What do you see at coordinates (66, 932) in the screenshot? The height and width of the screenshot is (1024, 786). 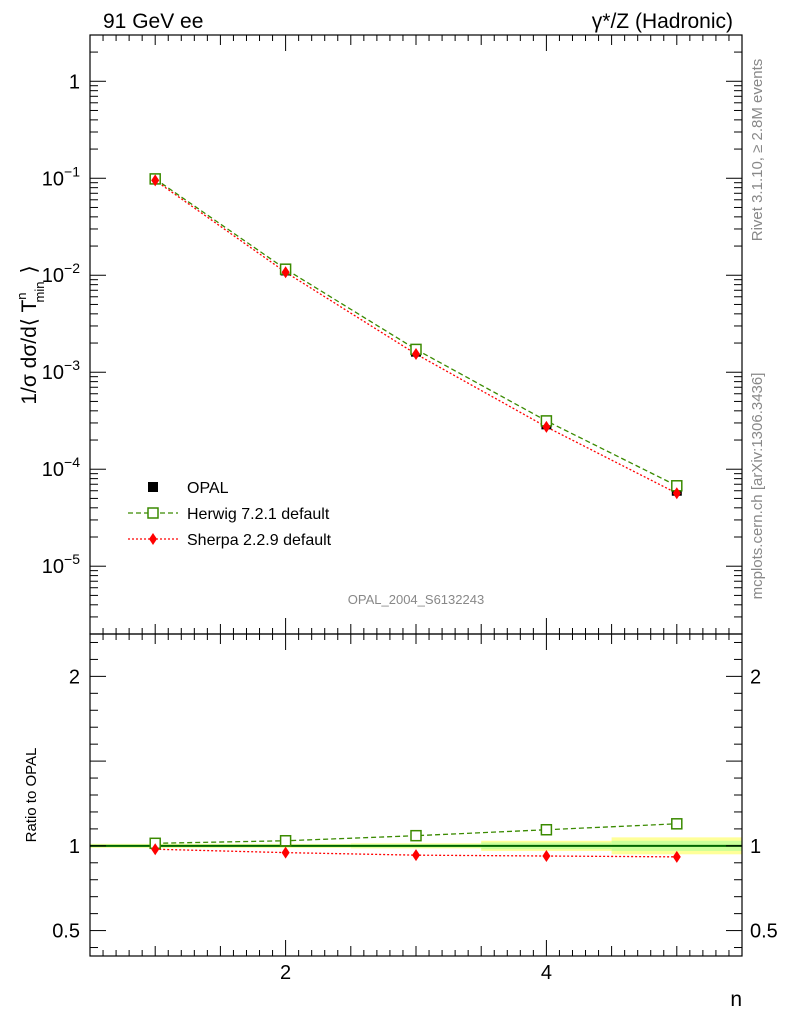 I see `ratio-y-tick-label-left: 0.5` at bounding box center [66, 932].